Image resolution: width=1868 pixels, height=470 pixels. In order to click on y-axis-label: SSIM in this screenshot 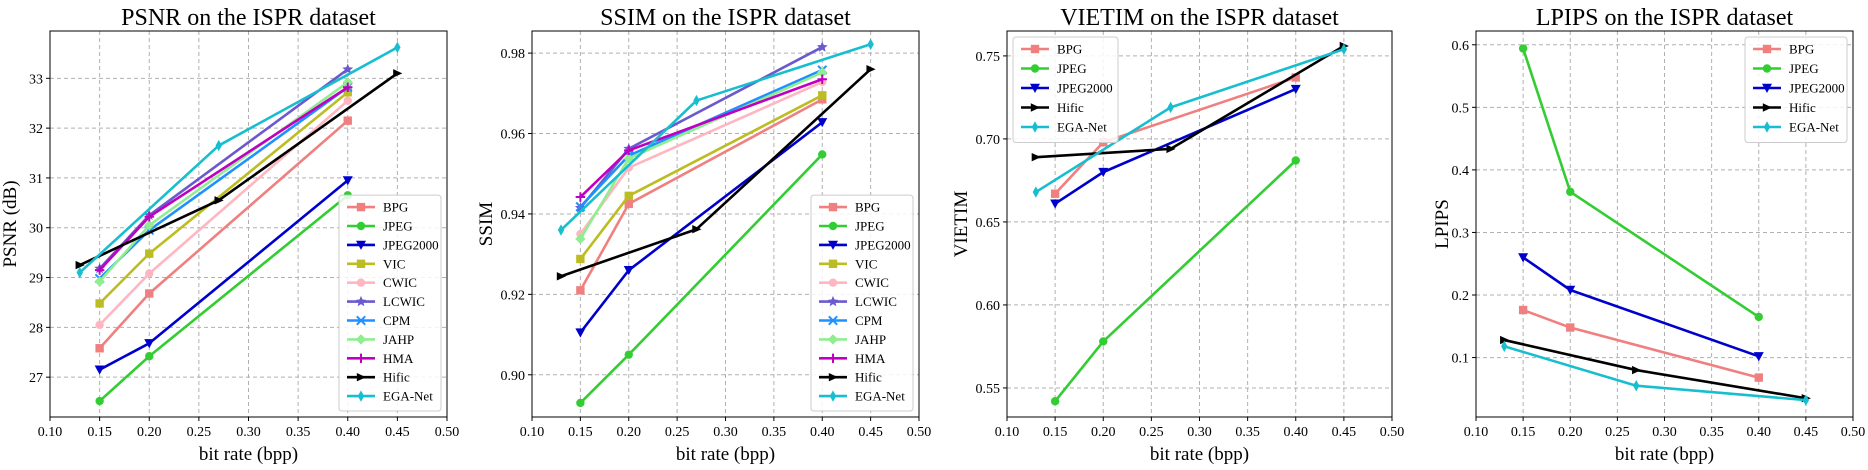, I will do `click(486, 224)`.